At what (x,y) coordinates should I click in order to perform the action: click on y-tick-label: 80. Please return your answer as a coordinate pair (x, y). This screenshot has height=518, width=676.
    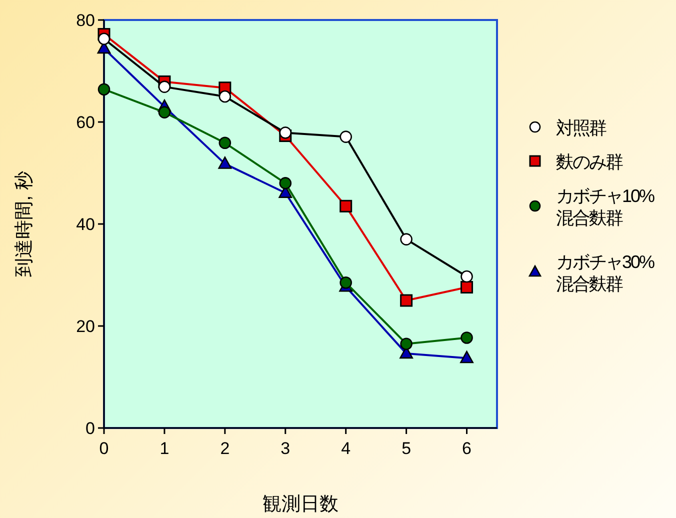
    Looking at the image, I should click on (85, 20).